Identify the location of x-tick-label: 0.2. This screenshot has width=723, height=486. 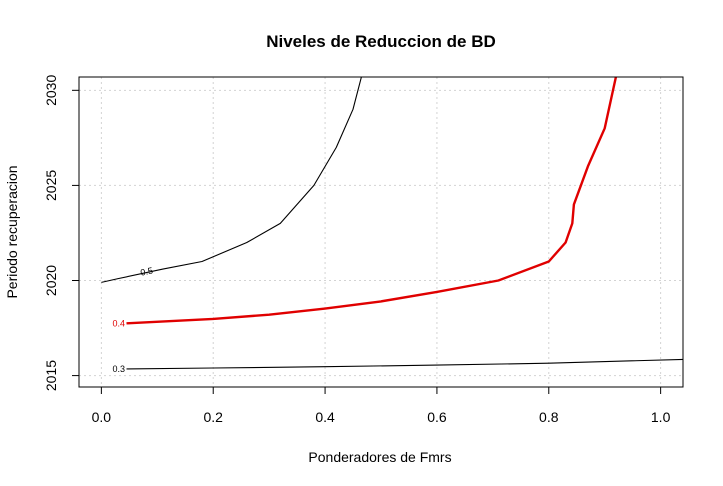
(213, 417).